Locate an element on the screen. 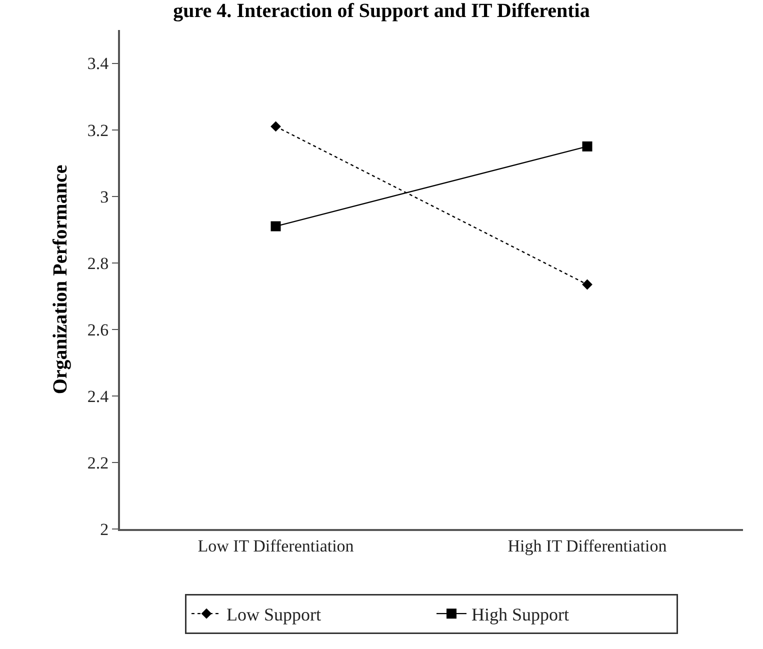 The width and height of the screenshot is (763, 649). legend-label: Low Support is located at coordinates (273, 614).